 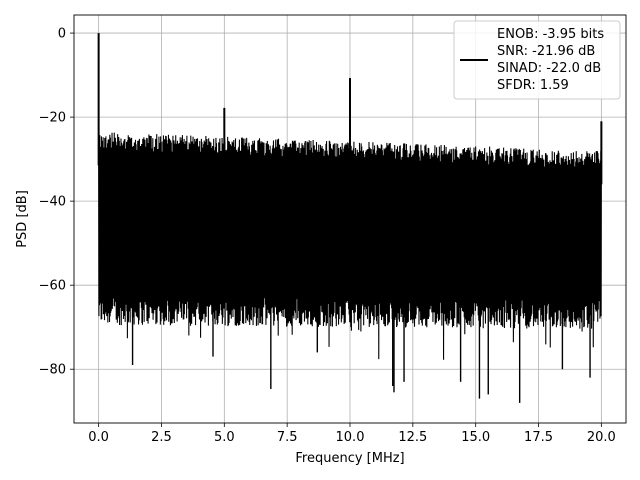 What do you see at coordinates (22, 219) in the screenshot?
I see `y-axis-label: PSD [dB]` at bounding box center [22, 219].